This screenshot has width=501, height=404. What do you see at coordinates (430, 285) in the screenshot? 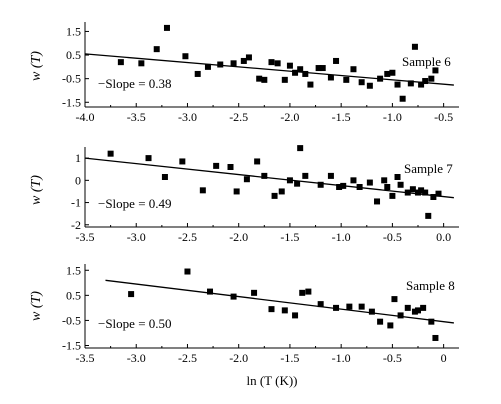
I see `panel-title: Sample 8` at bounding box center [430, 285].